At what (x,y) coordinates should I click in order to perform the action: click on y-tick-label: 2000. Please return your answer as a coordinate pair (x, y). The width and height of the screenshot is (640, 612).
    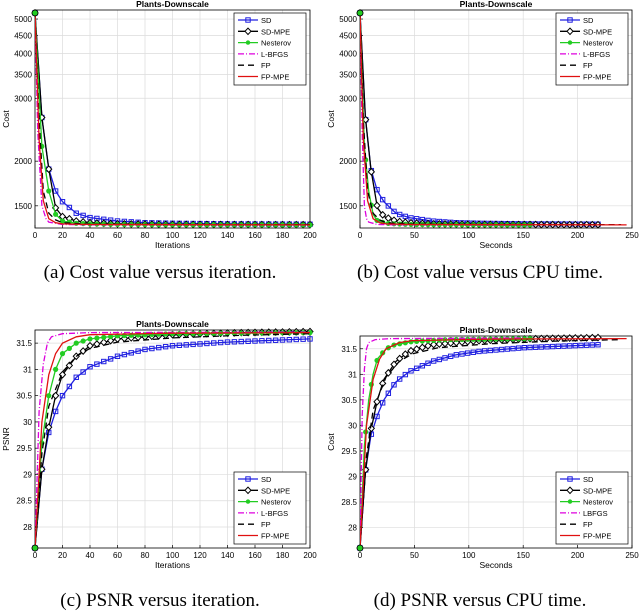
    Looking at the image, I should click on (23, 161).